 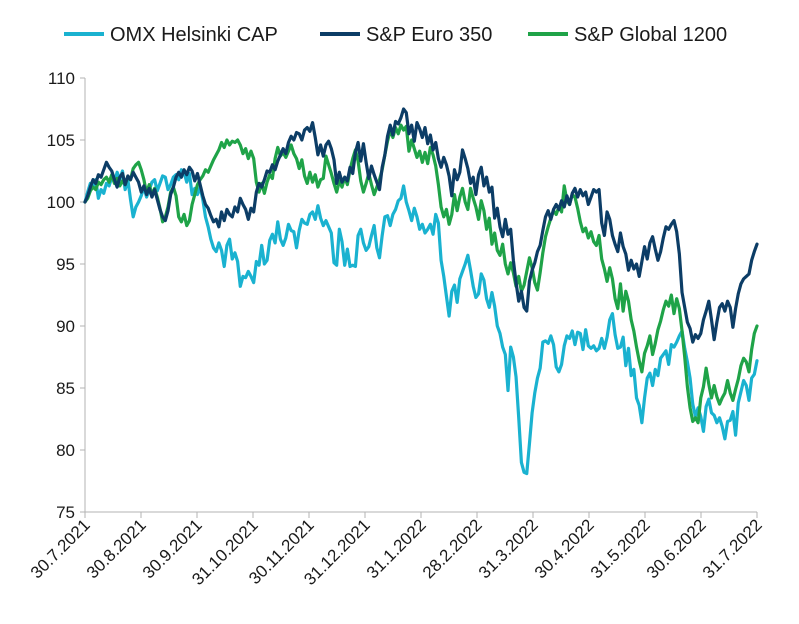 I want to click on x-tick-label: 31.1.2022, so click(x=396, y=548).